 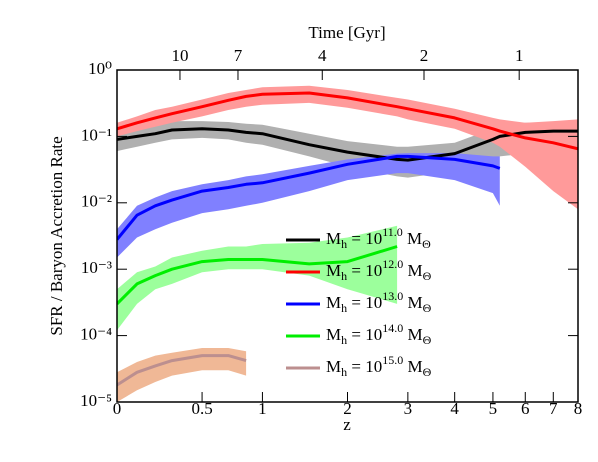 I want to click on y-tick-label: 10⁻⁴, so click(x=96, y=334).